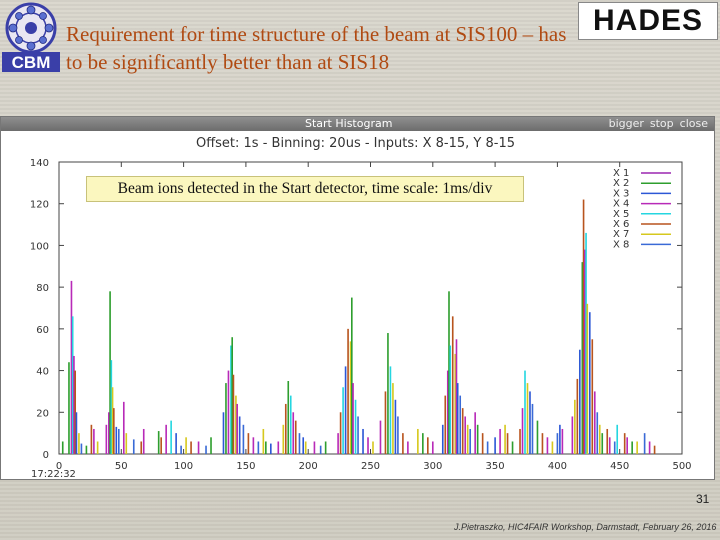 The height and width of the screenshot is (540, 720). I want to click on hades-logo: HADES, so click(648, 21).